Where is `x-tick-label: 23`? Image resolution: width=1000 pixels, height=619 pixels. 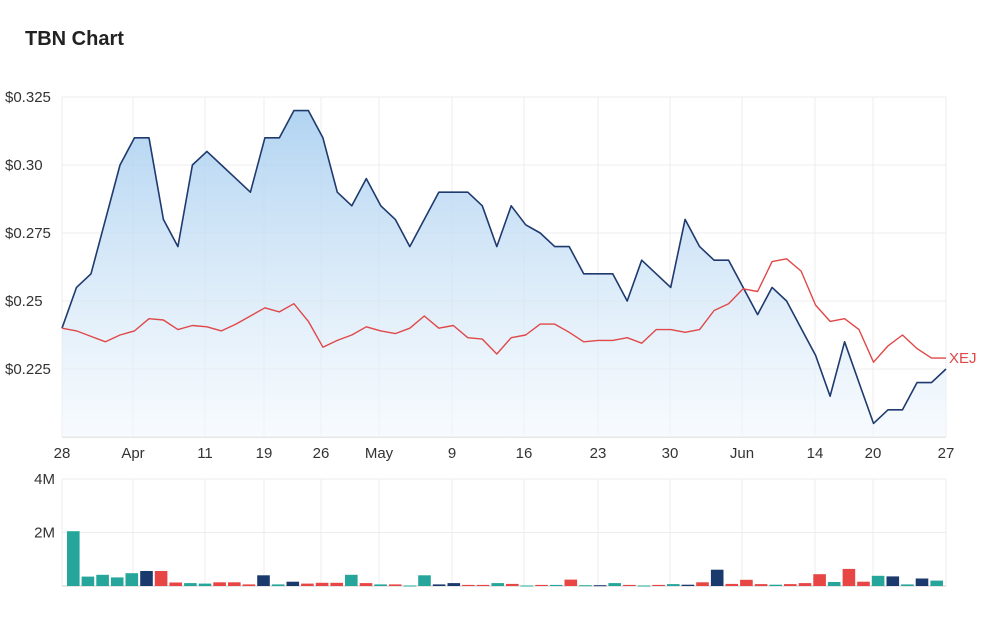 x-tick-label: 23 is located at coordinates (598, 453).